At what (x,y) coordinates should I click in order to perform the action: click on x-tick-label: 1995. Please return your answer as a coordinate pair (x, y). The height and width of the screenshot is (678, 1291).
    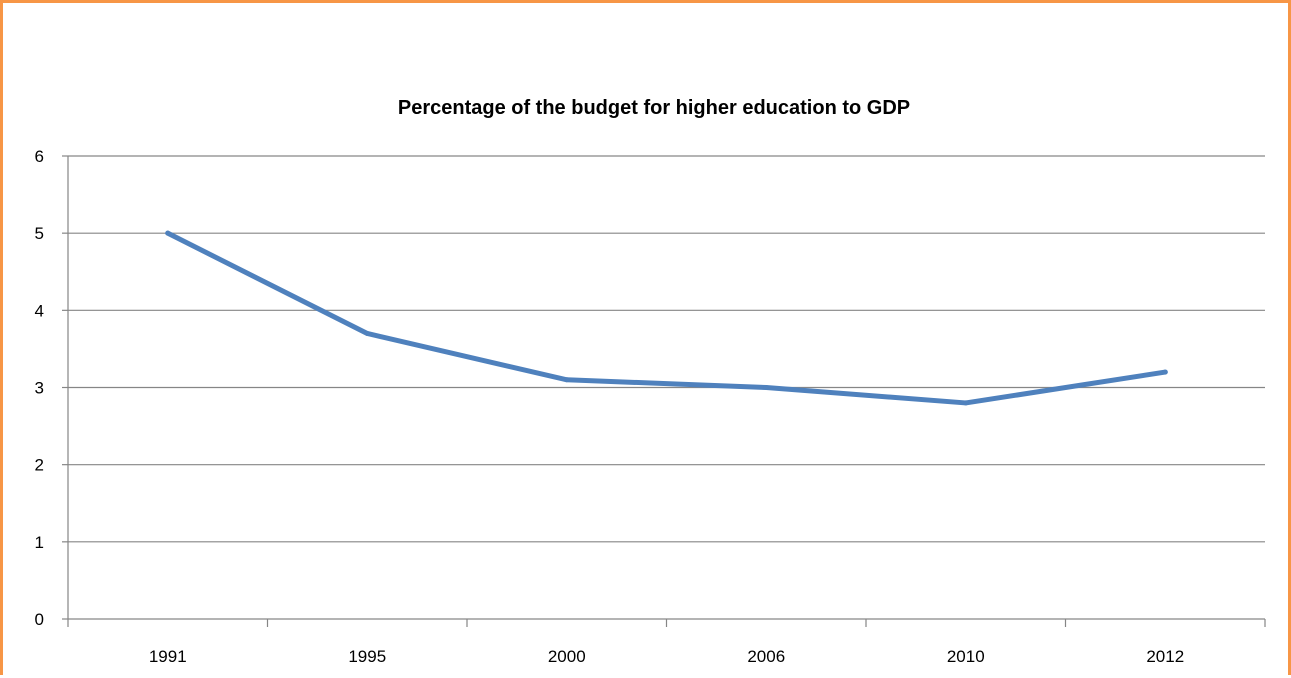
    Looking at the image, I should click on (367, 656).